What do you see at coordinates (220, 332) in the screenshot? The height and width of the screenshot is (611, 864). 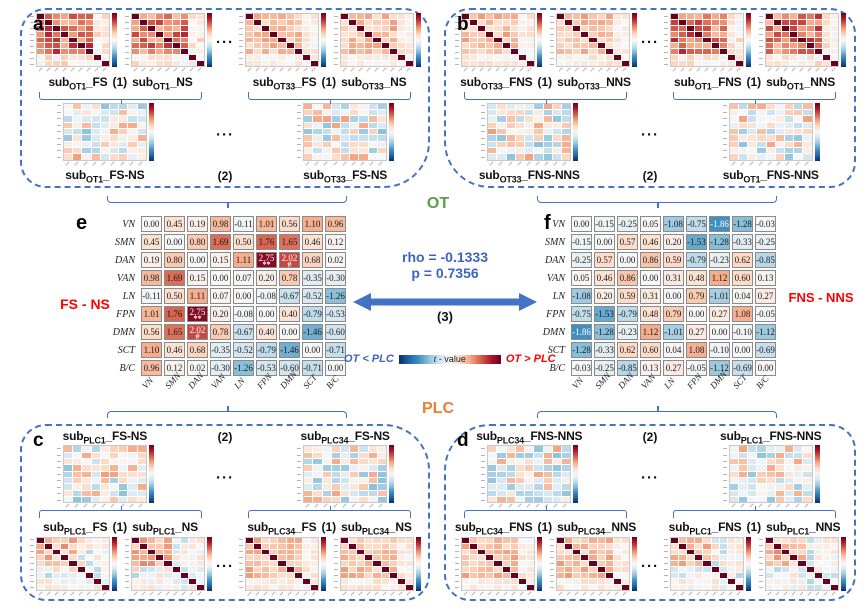 I see `t-value-cell: 0.78` at bounding box center [220, 332].